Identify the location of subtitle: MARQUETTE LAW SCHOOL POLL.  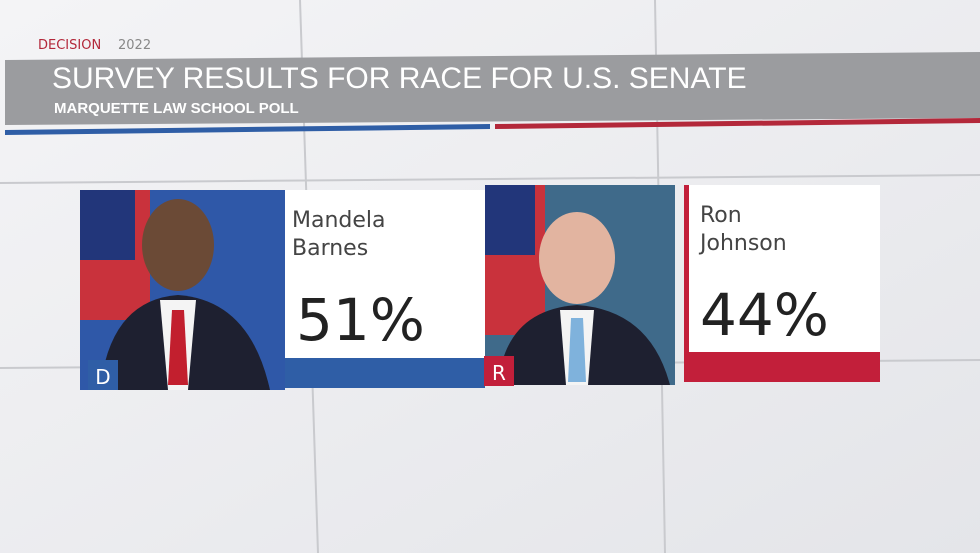
(176, 108).